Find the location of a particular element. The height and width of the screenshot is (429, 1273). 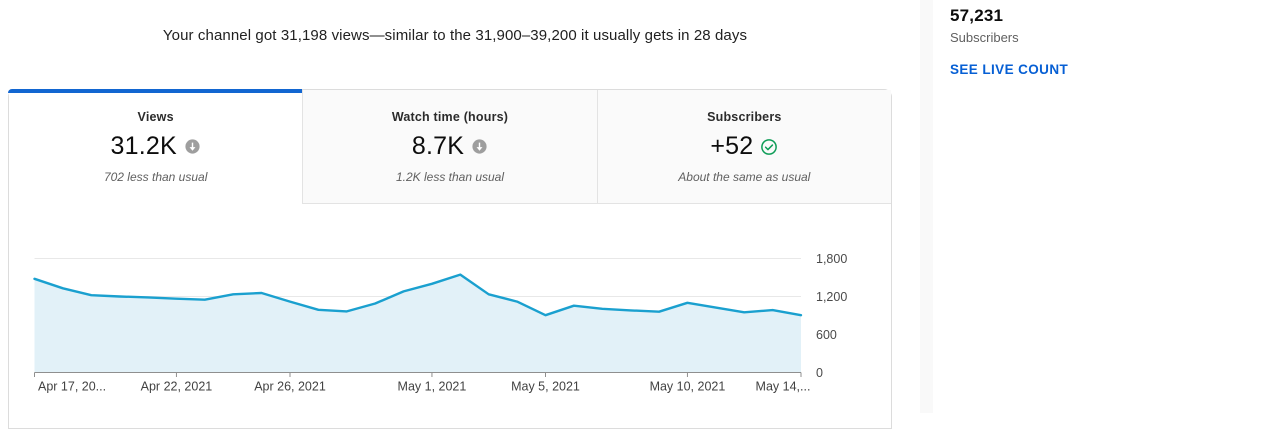

x-axis-label: Apr 22, 2021 is located at coordinates (177, 387).